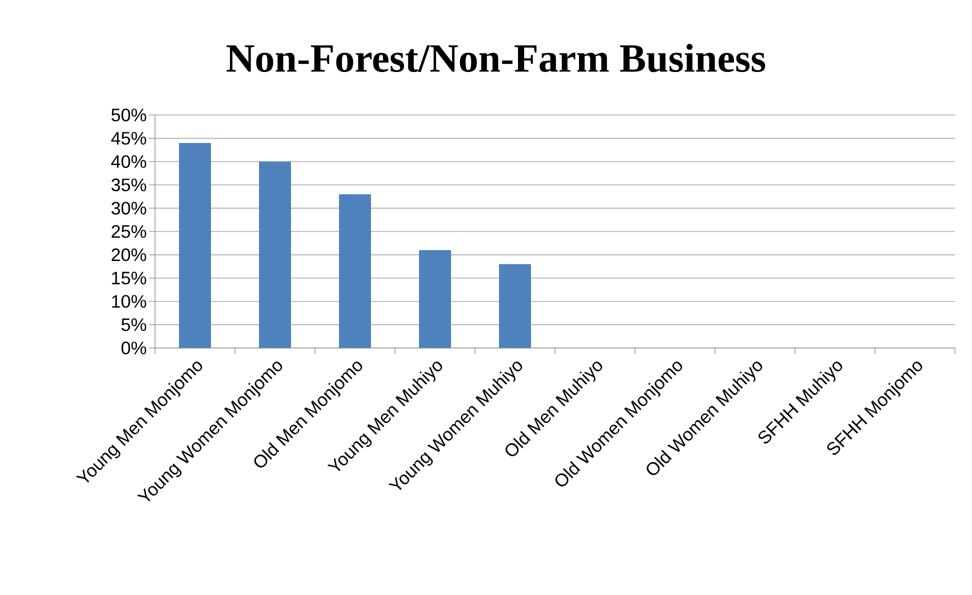 This screenshot has height=595, width=972. Describe the element at coordinates (129, 231) in the screenshot. I see `y-tick-label: 25%` at that location.